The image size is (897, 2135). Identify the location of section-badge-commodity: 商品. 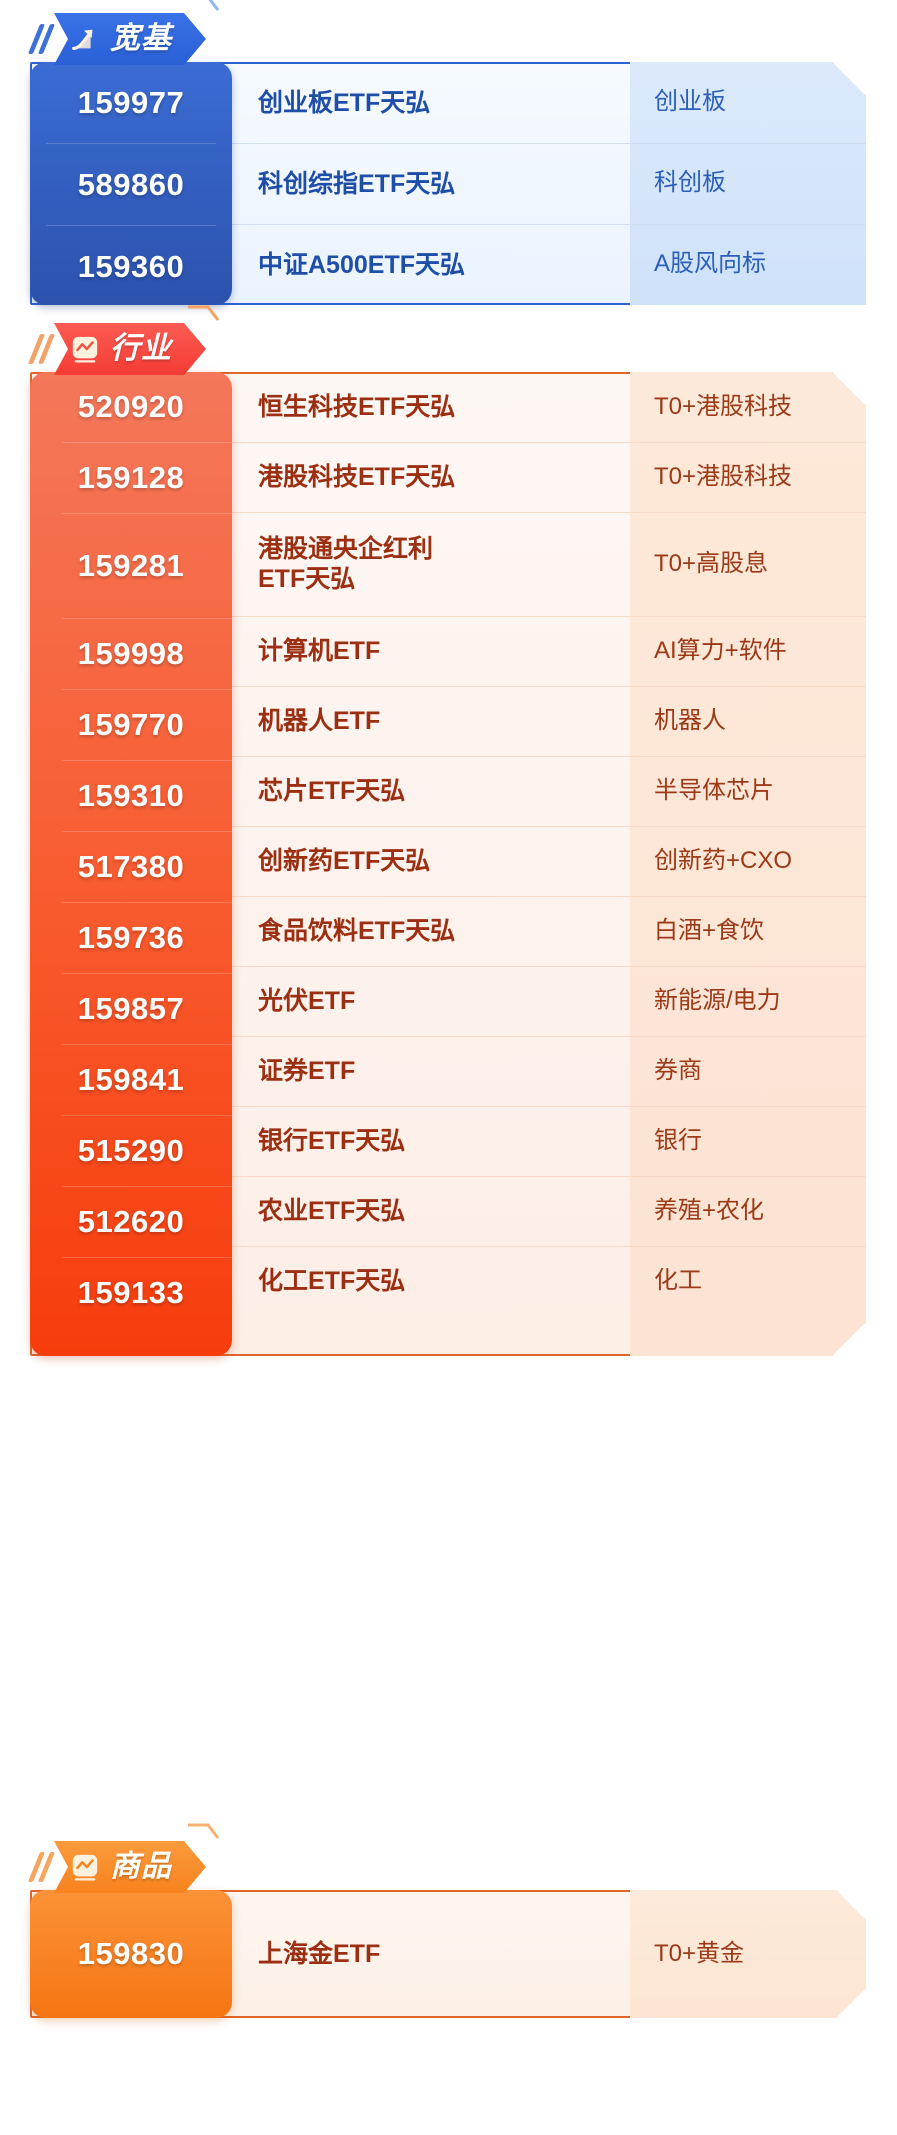
(125, 1860).